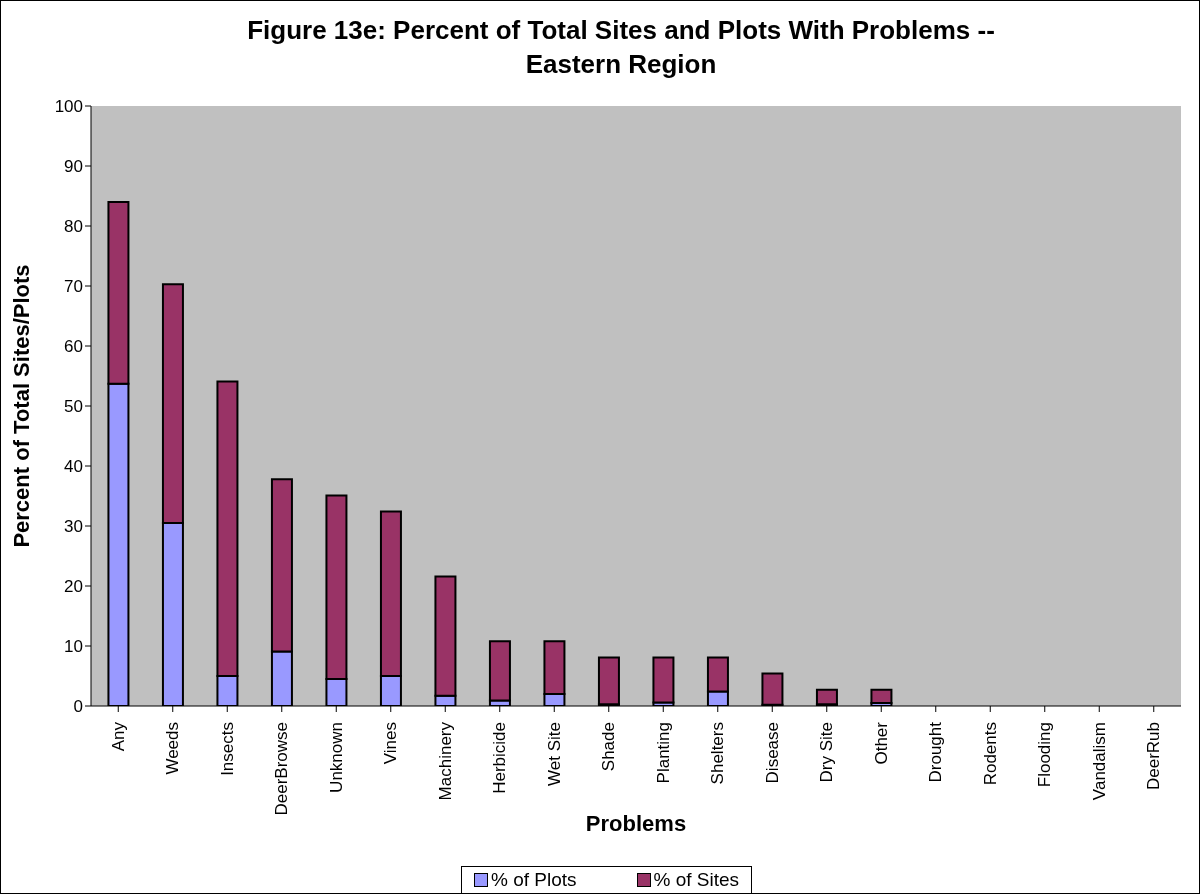  What do you see at coordinates (696, 880) in the screenshot?
I see `legend-label: % of Sites` at bounding box center [696, 880].